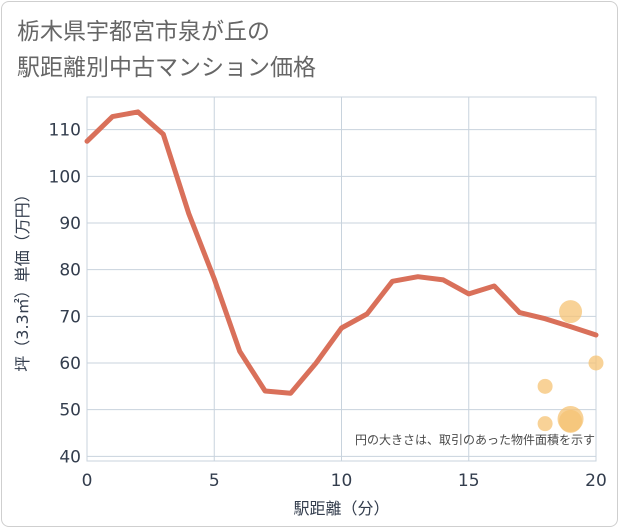  I want to click on x-tick-label: 20, so click(596, 481).